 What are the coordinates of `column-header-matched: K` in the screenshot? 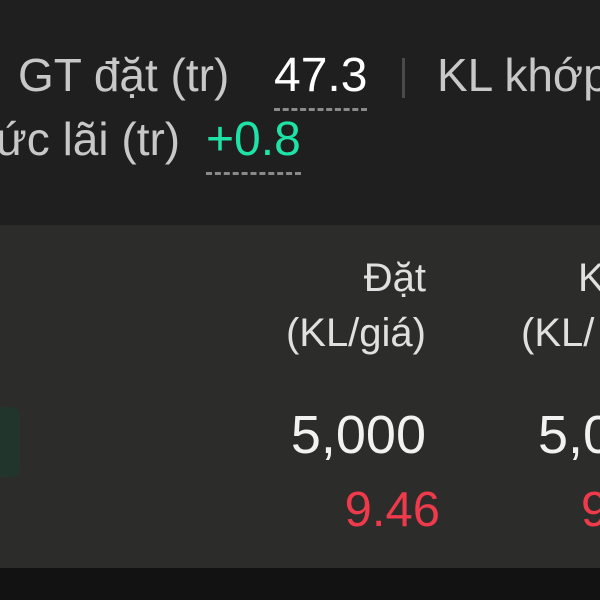 It's located at (589, 278).